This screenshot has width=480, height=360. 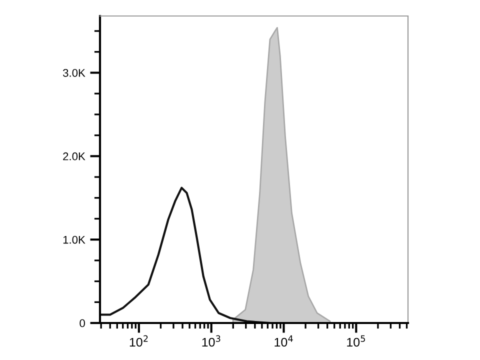 I want to click on y-tick-label: 1.0K, so click(x=74, y=240).